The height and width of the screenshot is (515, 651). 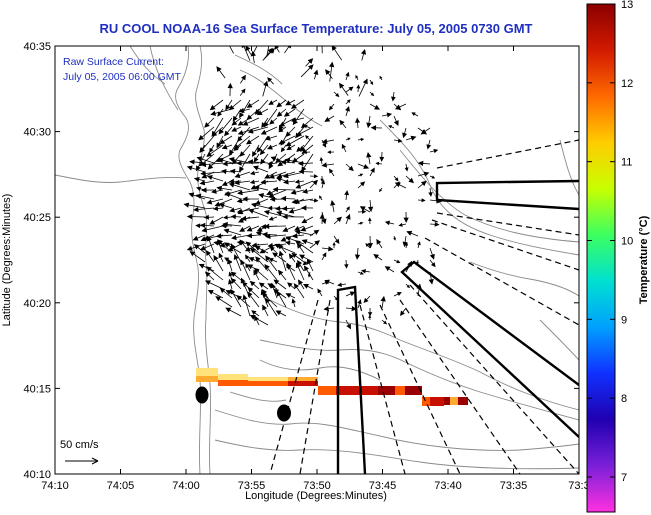 What do you see at coordinates (37, 389) in the screenshot?
I see `y-tick-label: 40:15` at bounding box center [37, 389].